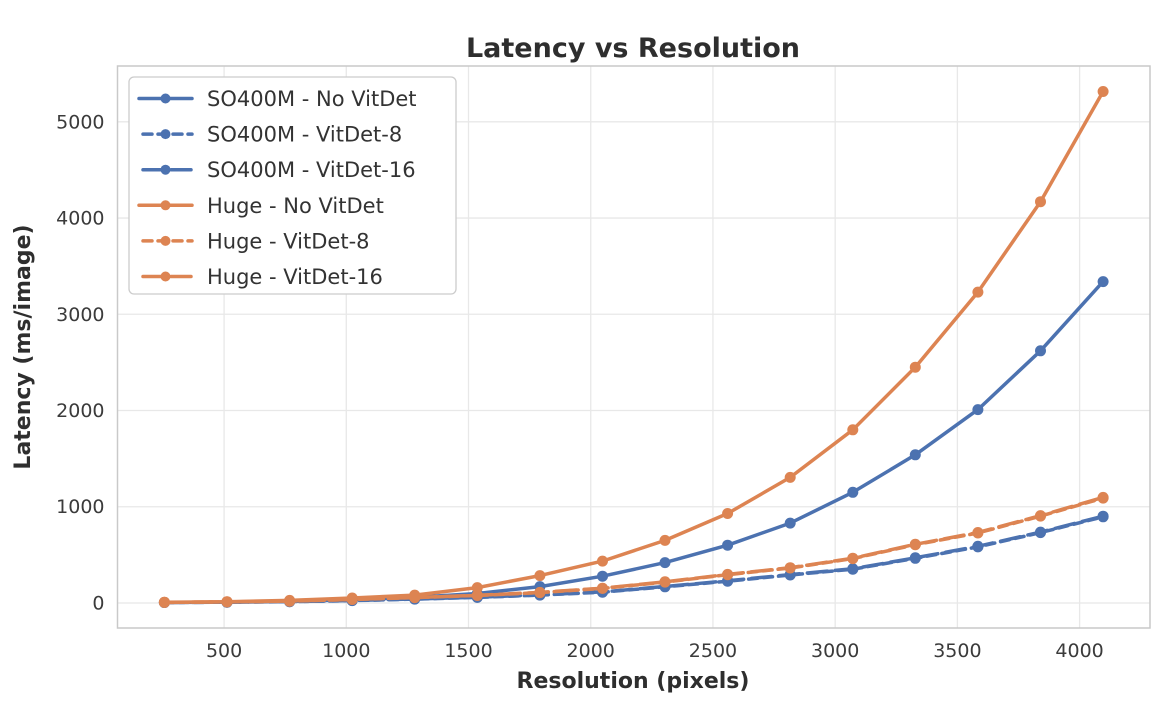  Describe the element at coordinates (633, 681) in the screenshot. I see `x-axis-label: Resolution (pixels)` at that location.